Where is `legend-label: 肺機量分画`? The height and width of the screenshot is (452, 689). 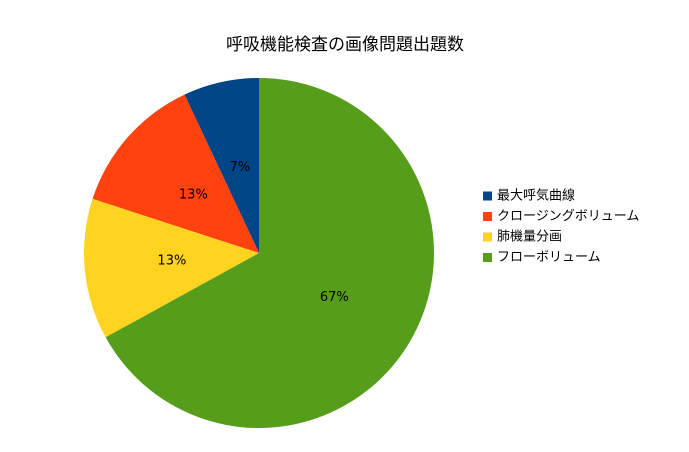 legend-label: 肺機量分画 is located at coordinates (529, 237).